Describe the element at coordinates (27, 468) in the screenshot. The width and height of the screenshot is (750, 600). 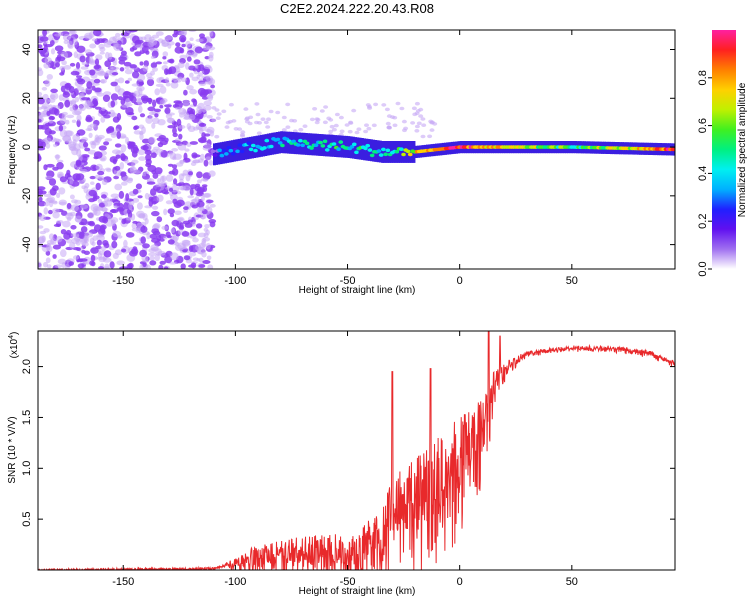
I see `y-tick-label: 1.0` at that location.